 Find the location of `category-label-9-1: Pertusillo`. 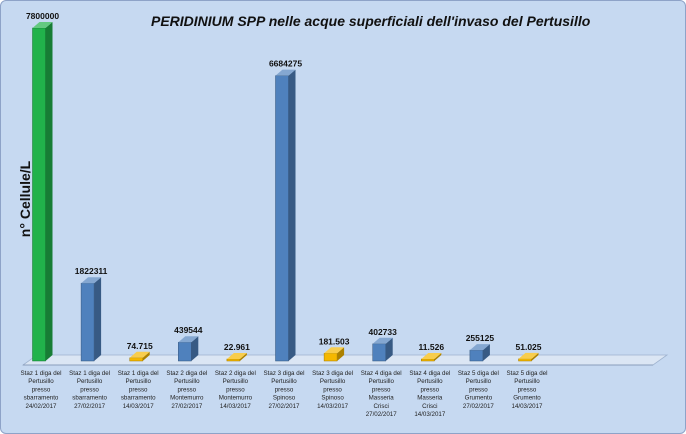

category-label-9-1: Pertusillo is located at coordinates (479, 381).